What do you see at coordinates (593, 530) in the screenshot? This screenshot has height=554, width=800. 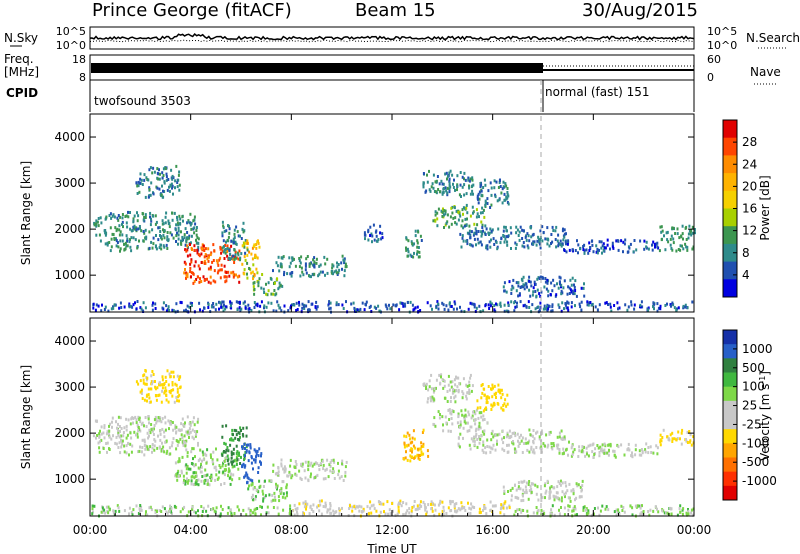 I see `time-tick-label: 20:00` at bounding box center [593, 530].